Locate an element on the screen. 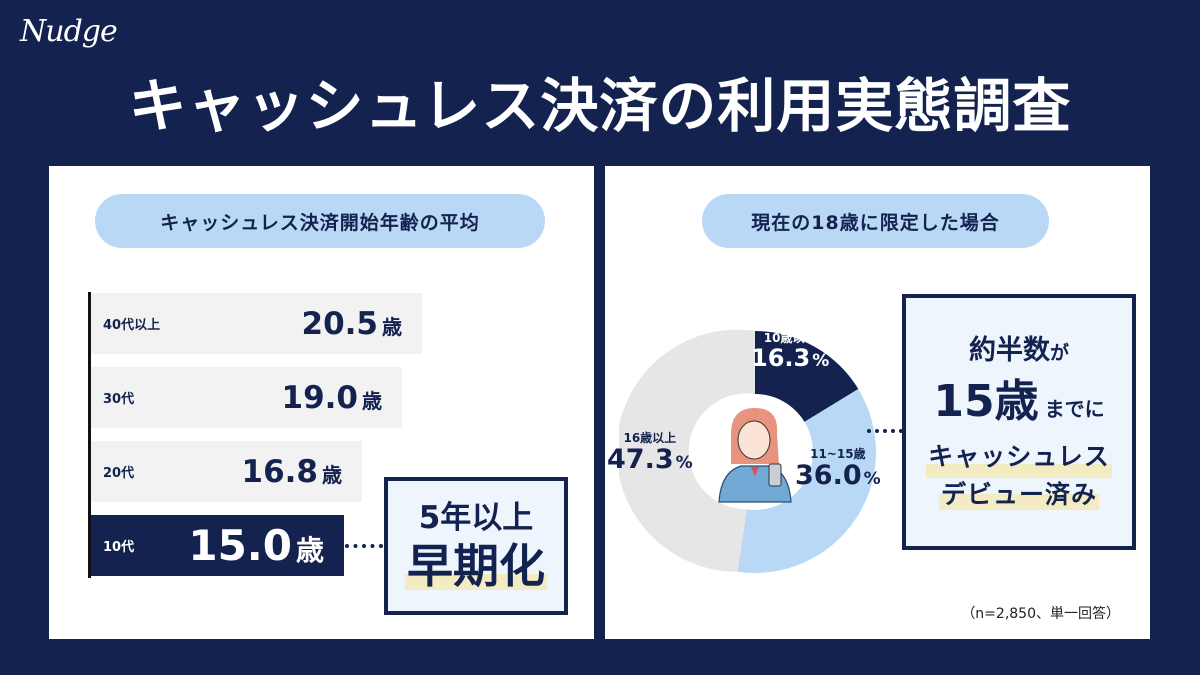 This screenshot has height=675, width=1200. bar-label: 20代 is located at coordinates (119, 473).